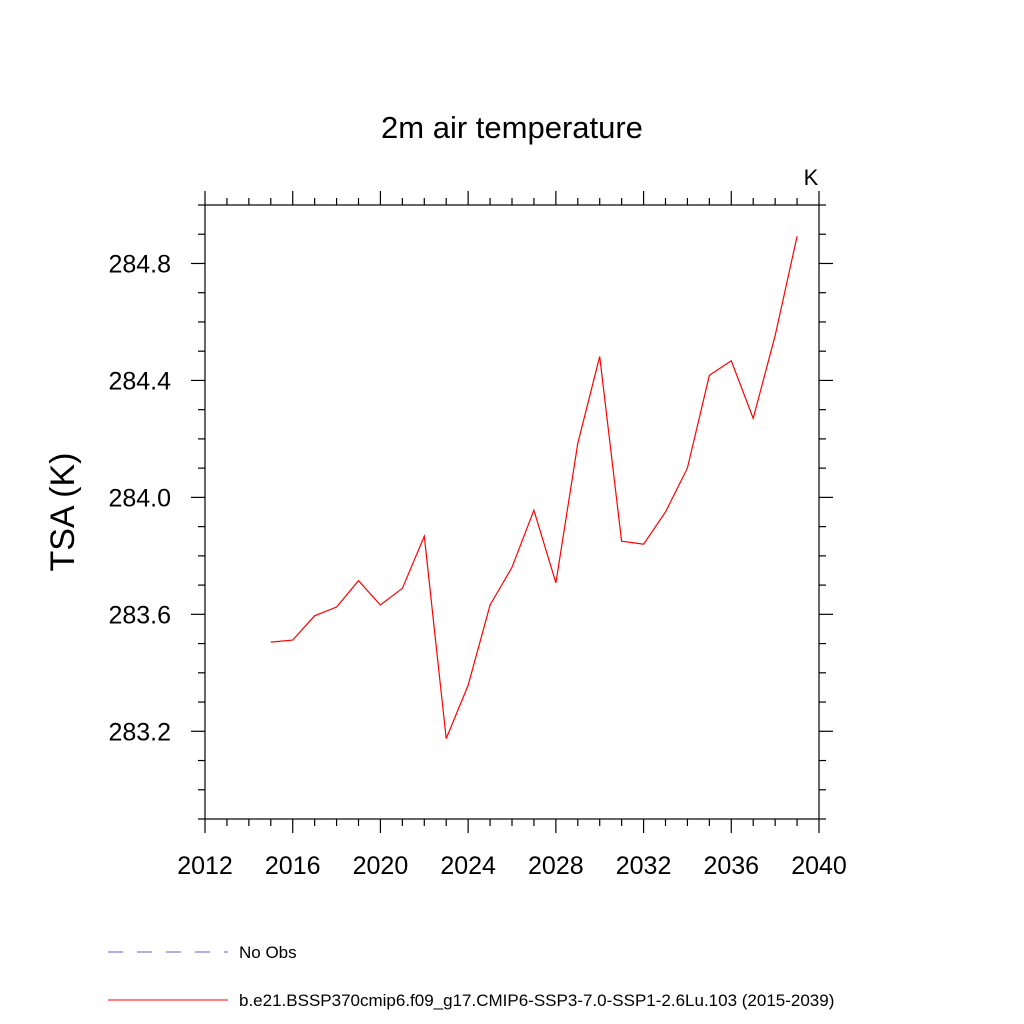  I want to click on x-tick-label: 2028, so click(556, 866).